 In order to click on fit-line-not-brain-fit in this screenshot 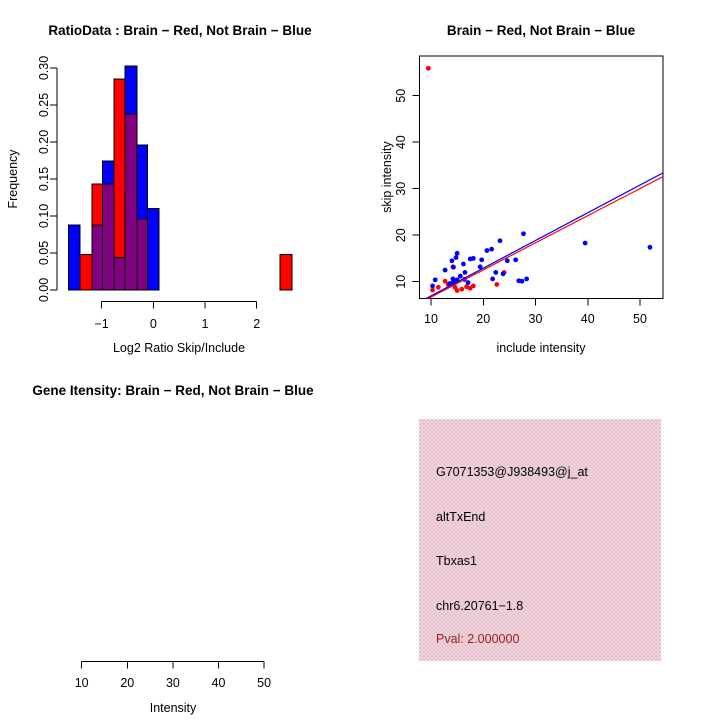, I will do `click(544, 236)`.